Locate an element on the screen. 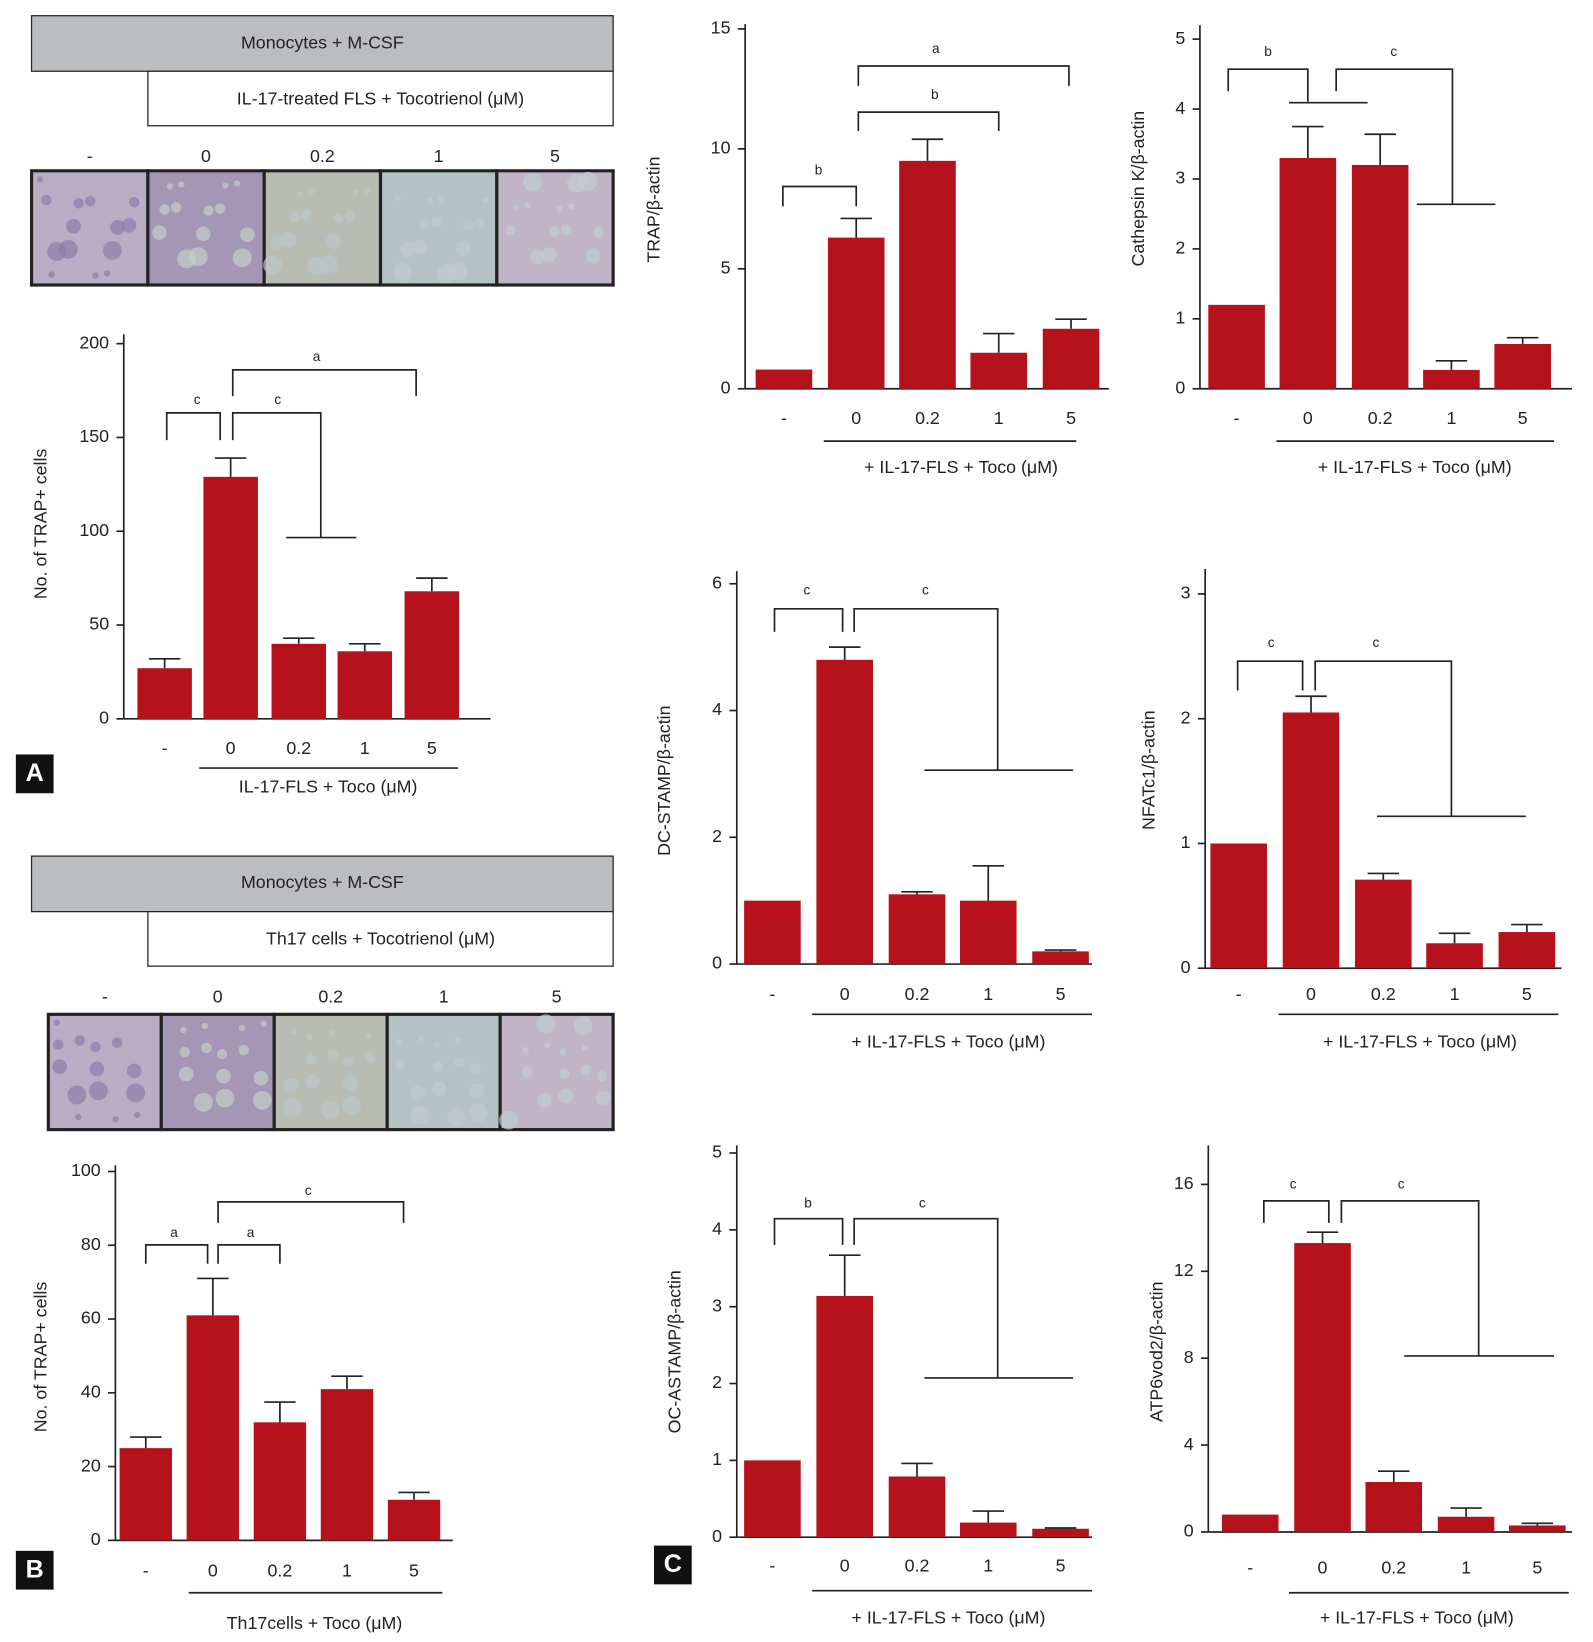 Image resolution: width=1593 pixels, height=1642 pixels. y-tick-label: 1 is located at coordinates (1180, 318).